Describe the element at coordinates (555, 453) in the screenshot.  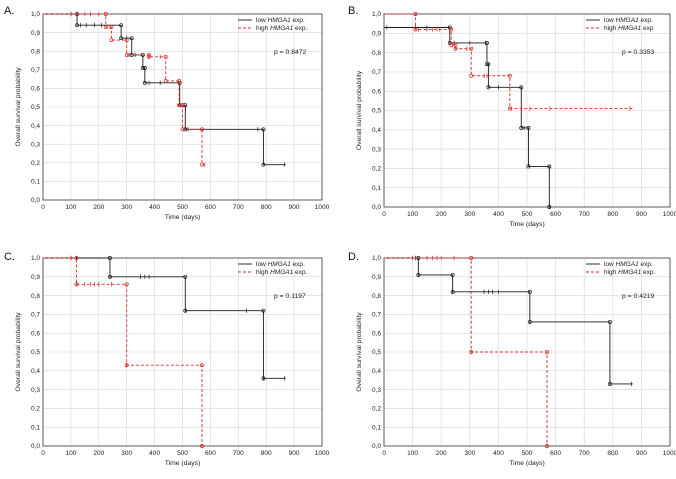
I see `x-tick-label: 600` at that location.